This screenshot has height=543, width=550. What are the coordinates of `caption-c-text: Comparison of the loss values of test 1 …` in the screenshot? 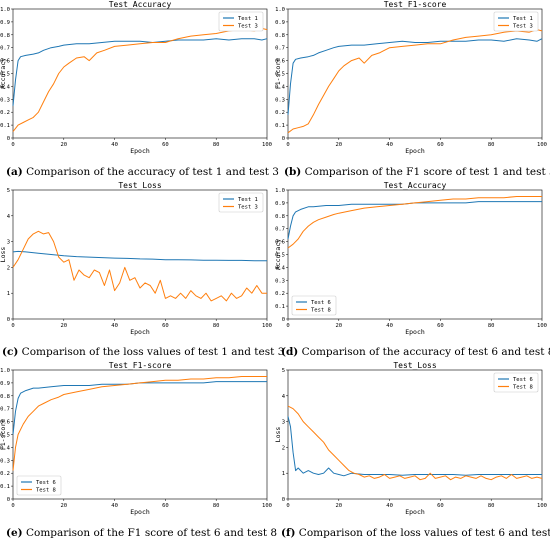 It's located at (151, 352).